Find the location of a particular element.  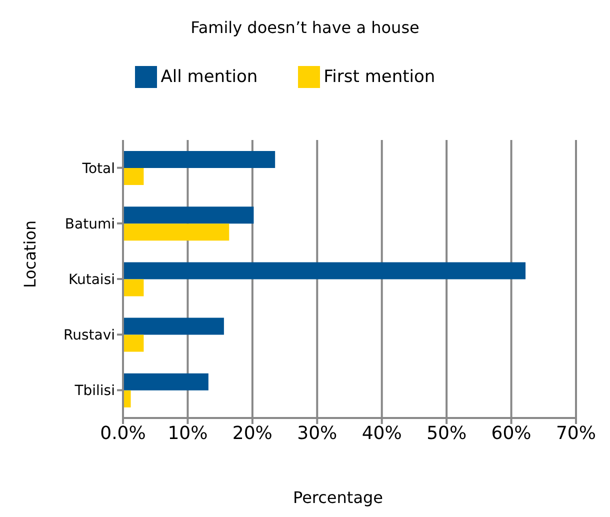

legend-label: All mention is located at coordinates (209, 76).